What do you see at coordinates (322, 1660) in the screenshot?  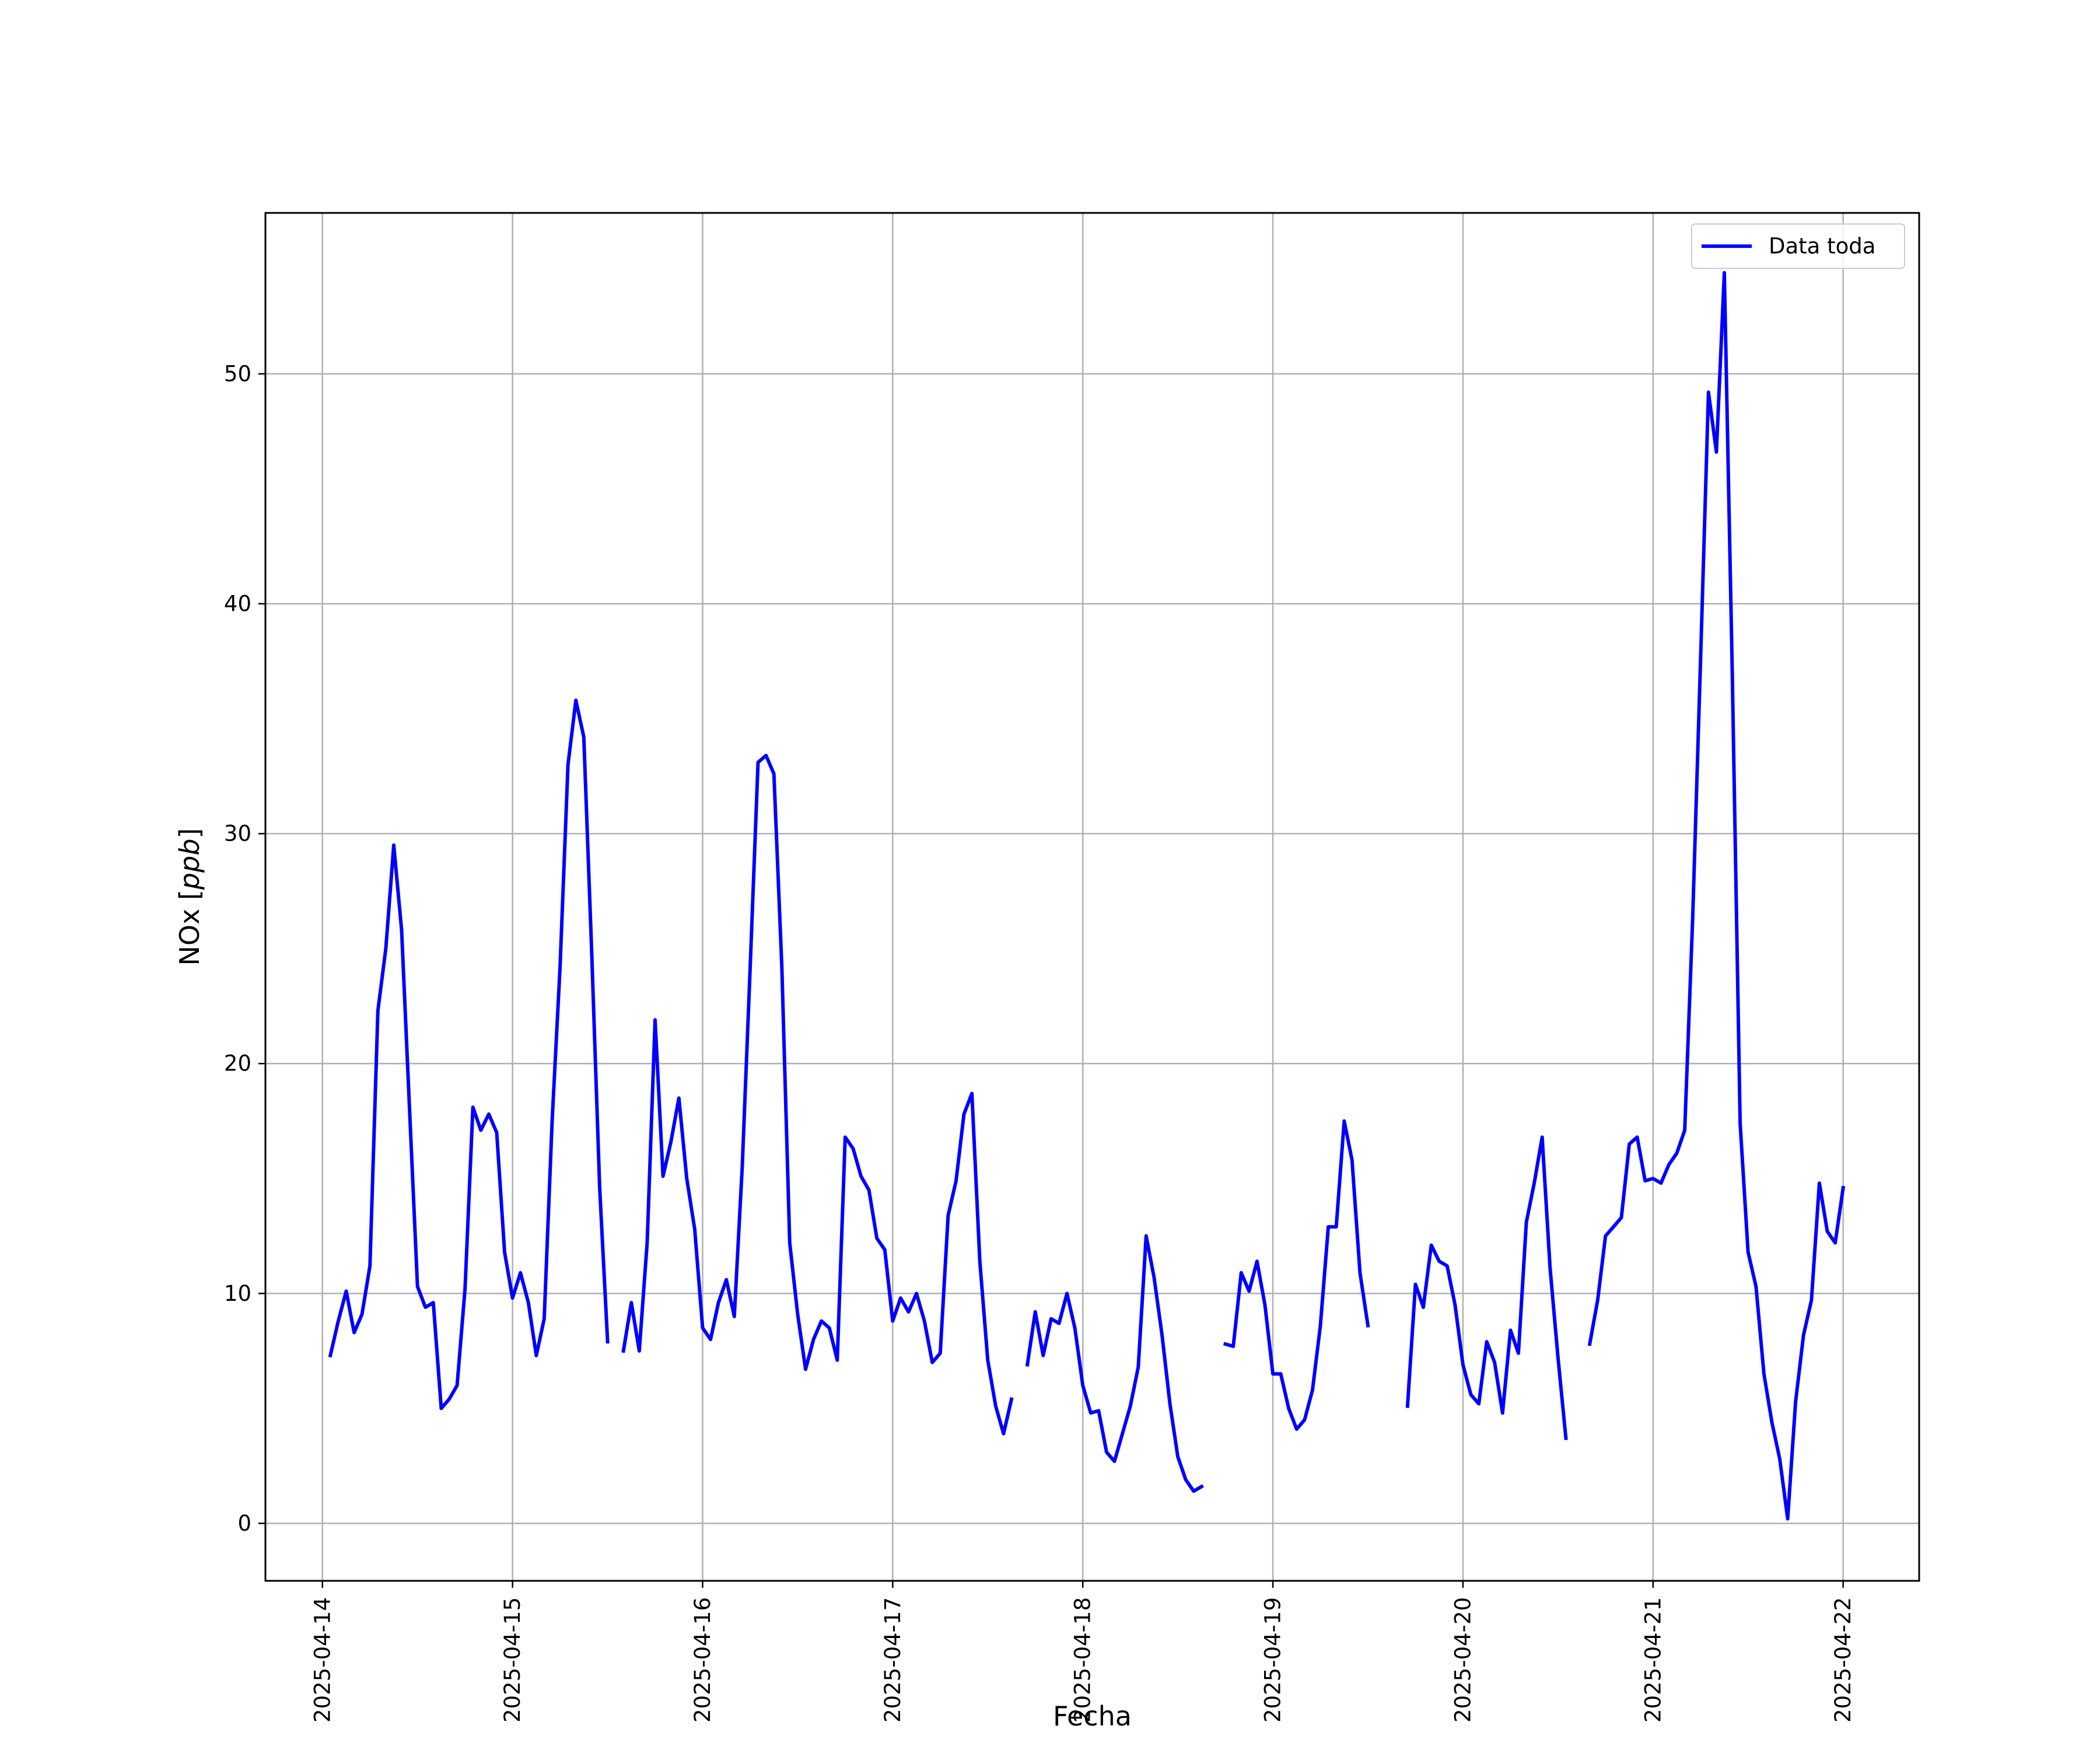 I see `x-tick-label: 2025-04-14` at bounding box center [322, 1660].